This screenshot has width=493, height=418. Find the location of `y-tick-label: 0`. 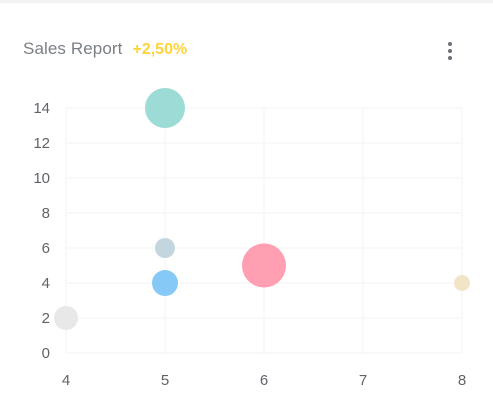

y-tick-label: 0 is located at coordinates (46, 353).